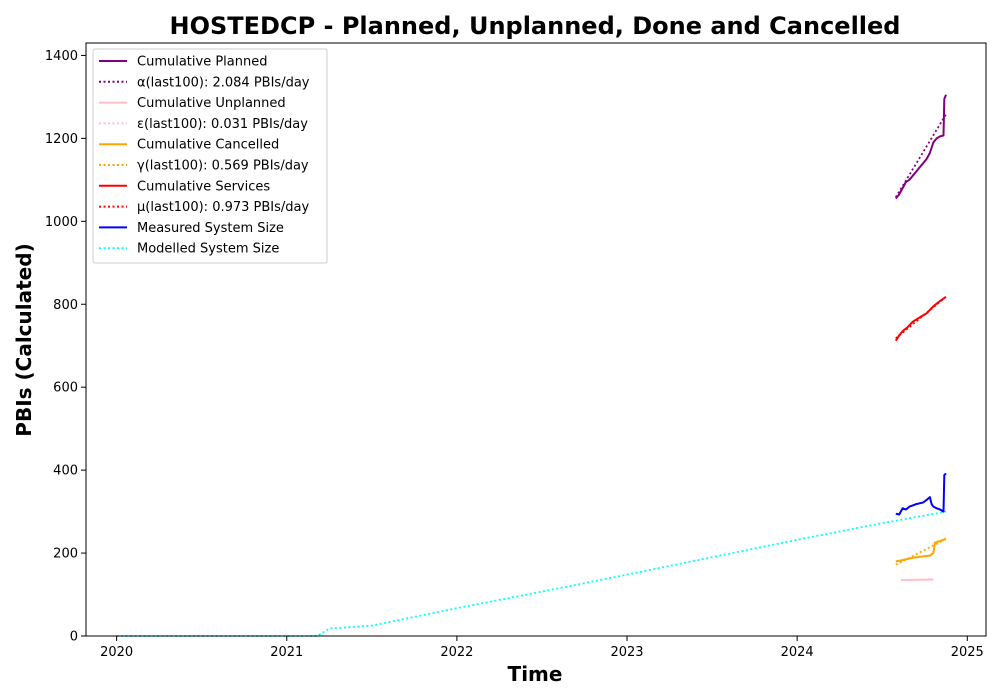 Image resolution: width=1000 pixels, height=700 pixels. What do you see at coordinates (61, 56) in the screenshot?
I see `y-tick-label: 1400` at bounding box center [61, 56].